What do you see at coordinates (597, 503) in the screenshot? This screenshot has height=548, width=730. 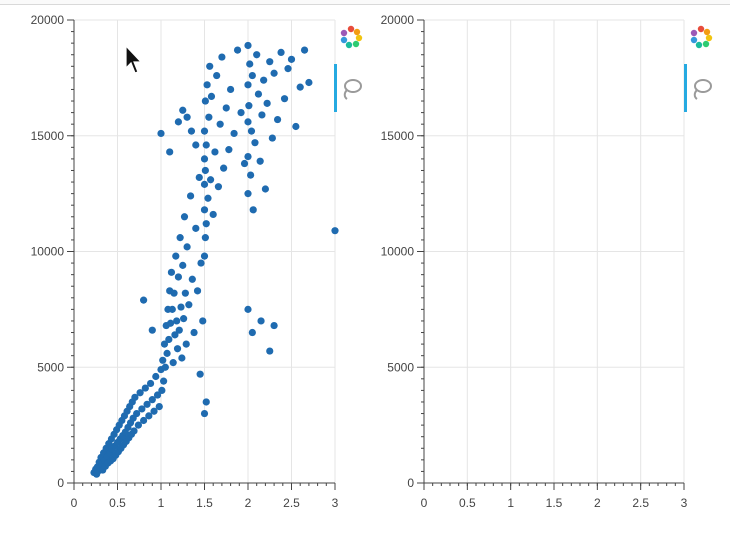 I see `x-tick-label: 2` at bounding box center [597, 503].